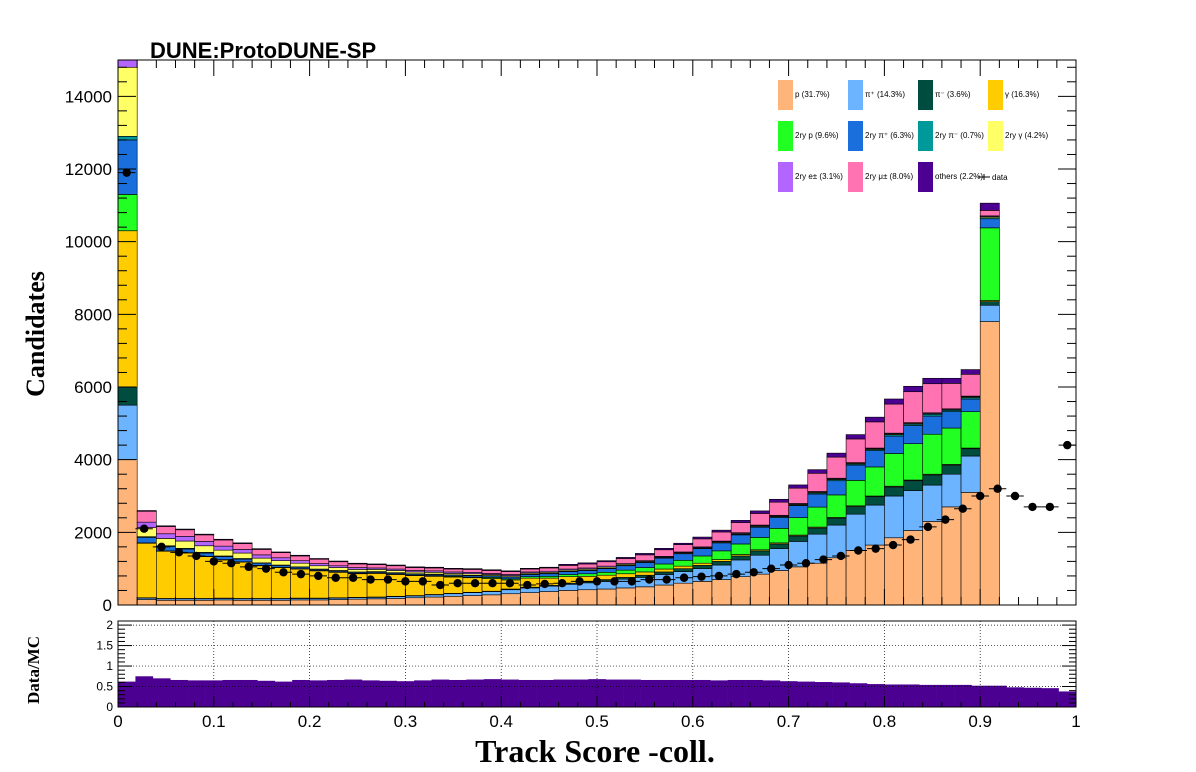 This screenshot has height=772, width=1196. I want to click on ratio-plot: 0 0.5 1 1.5 2 0 0.1 0.2 0.3 0.4 0.5 0.6 0.7 0.8 0.9 1, so click(588, 674).